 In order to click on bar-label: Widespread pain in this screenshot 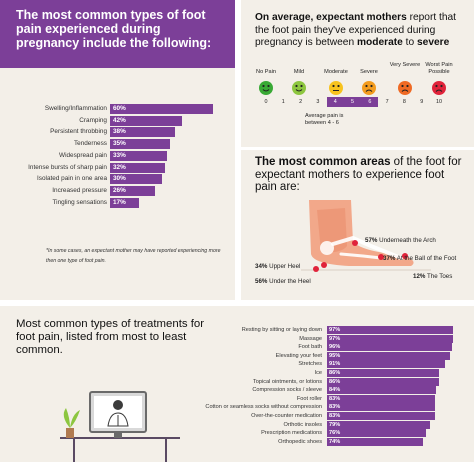, I will do `click(83, 155)`.